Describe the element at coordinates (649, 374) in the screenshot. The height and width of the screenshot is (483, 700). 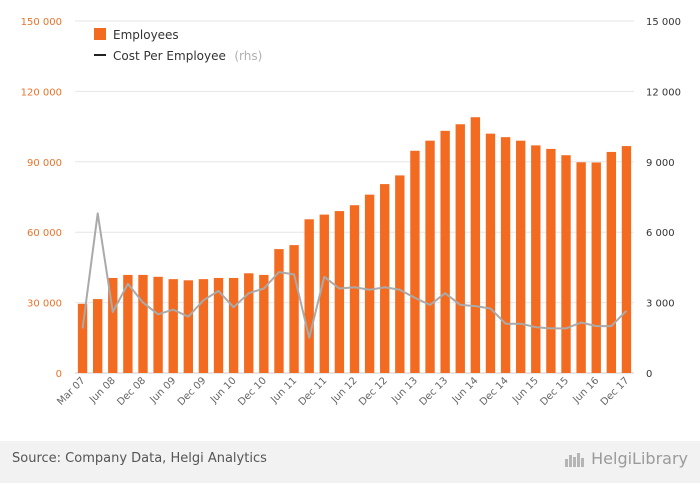
I see `y-tick-right: 0` at that location.